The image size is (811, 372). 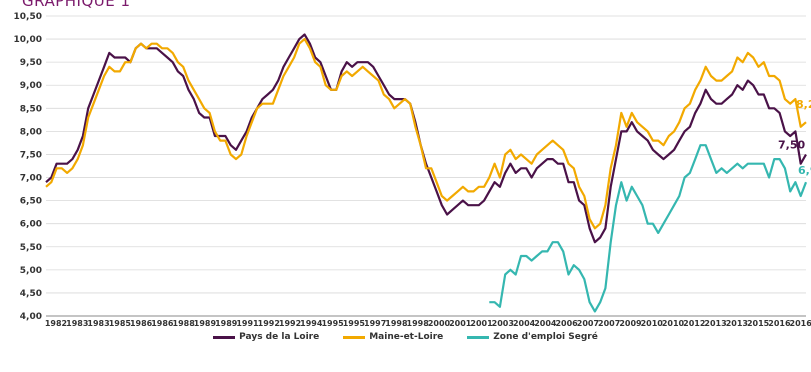 I want to click on end-label-segre: 6,9, so click(x=804, y=170).